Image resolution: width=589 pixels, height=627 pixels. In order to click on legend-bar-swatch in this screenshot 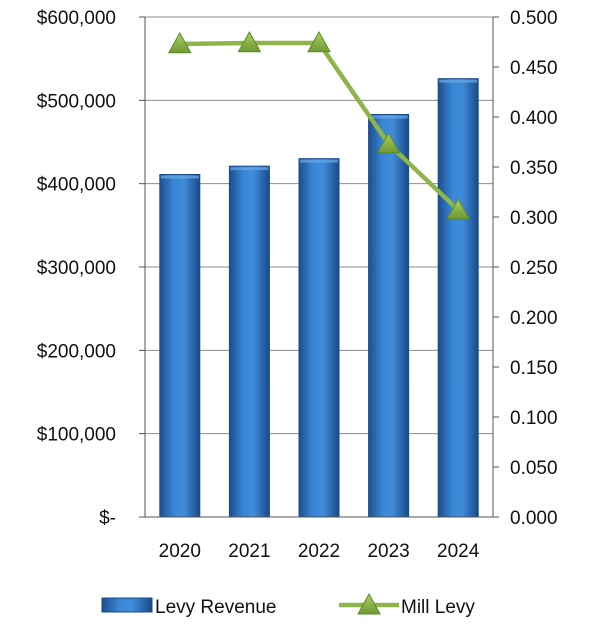, I will do `click(127, 605)`.